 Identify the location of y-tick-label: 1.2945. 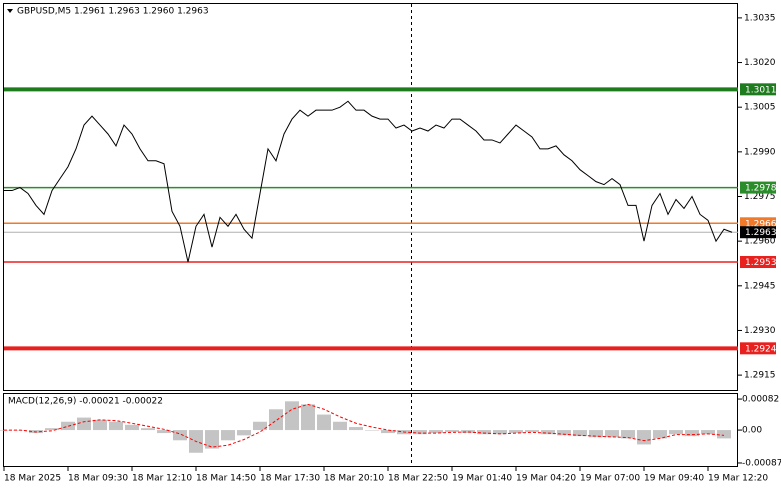
(760, 286).